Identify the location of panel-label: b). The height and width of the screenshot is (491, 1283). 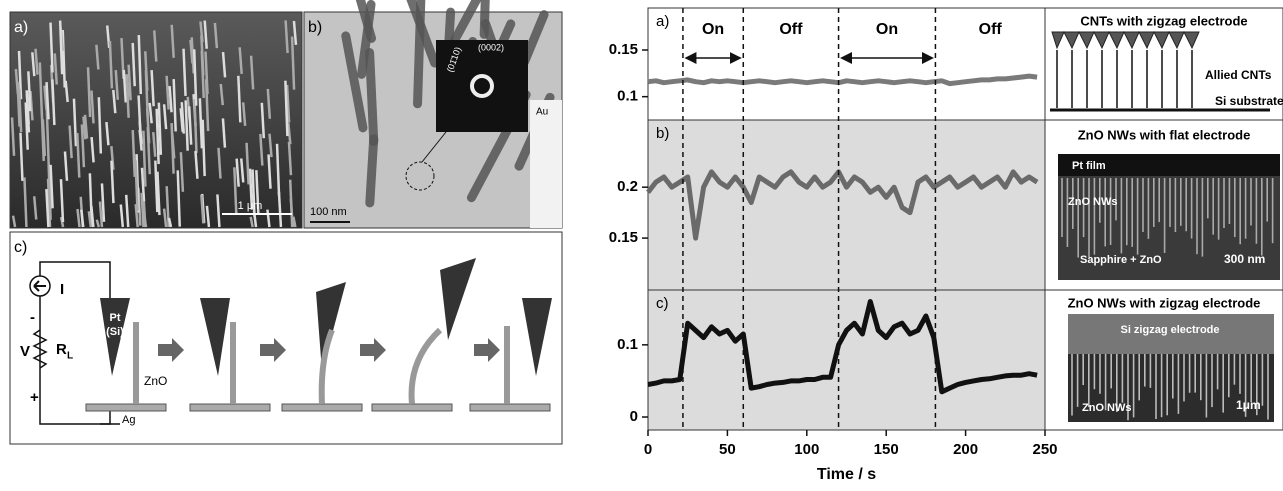
(662, 133).